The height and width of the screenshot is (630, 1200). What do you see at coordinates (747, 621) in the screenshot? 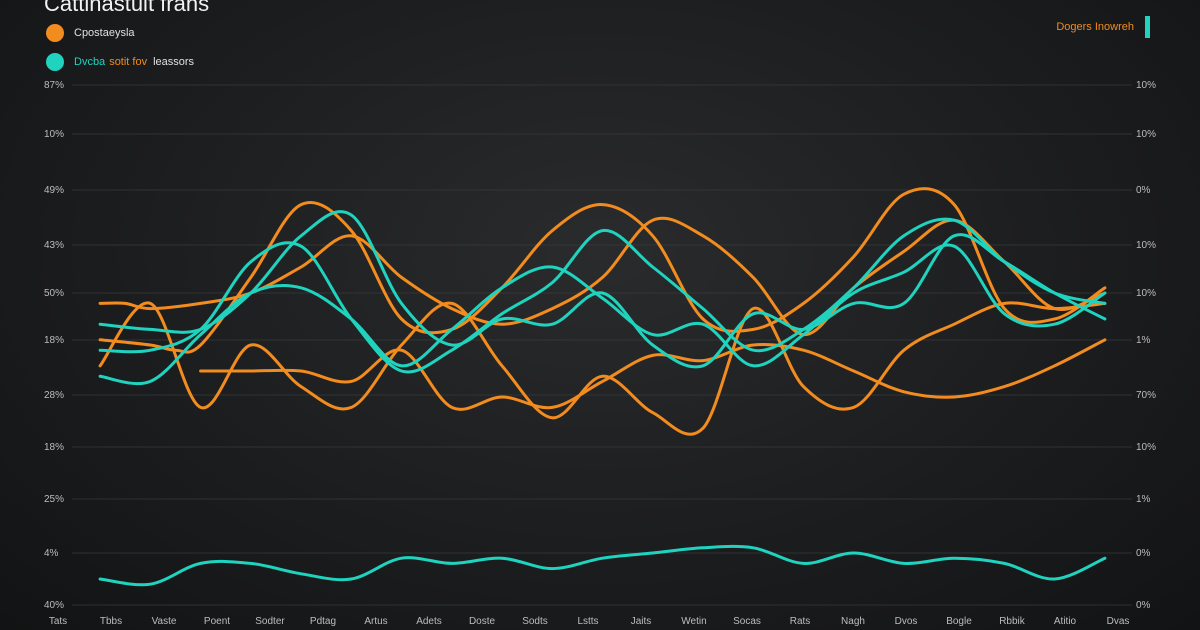
I see `x-tick-label: Socas` at bounding box center [747, 621].